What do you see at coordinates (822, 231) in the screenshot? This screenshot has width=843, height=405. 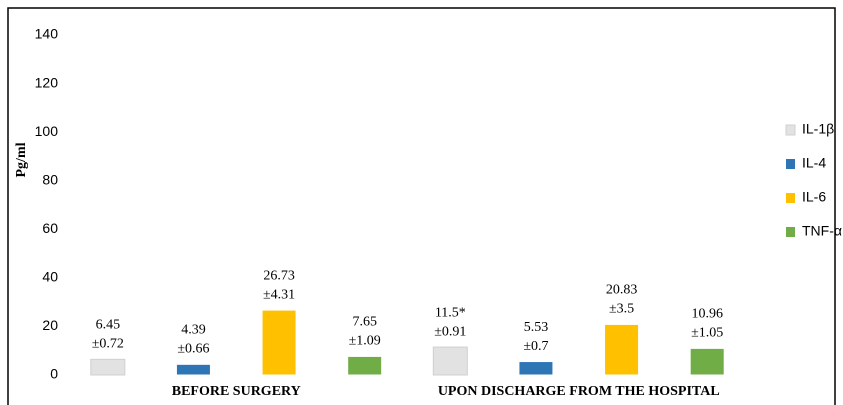 I see `legend-label: TNF-α` at bounding box center [822, 231].